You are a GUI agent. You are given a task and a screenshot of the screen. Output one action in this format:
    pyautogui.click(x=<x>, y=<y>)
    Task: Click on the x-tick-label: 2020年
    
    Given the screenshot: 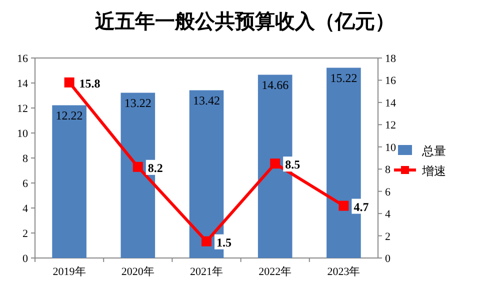 What is the action you would take?
    pyautogui.click(x=137, y=272)
    